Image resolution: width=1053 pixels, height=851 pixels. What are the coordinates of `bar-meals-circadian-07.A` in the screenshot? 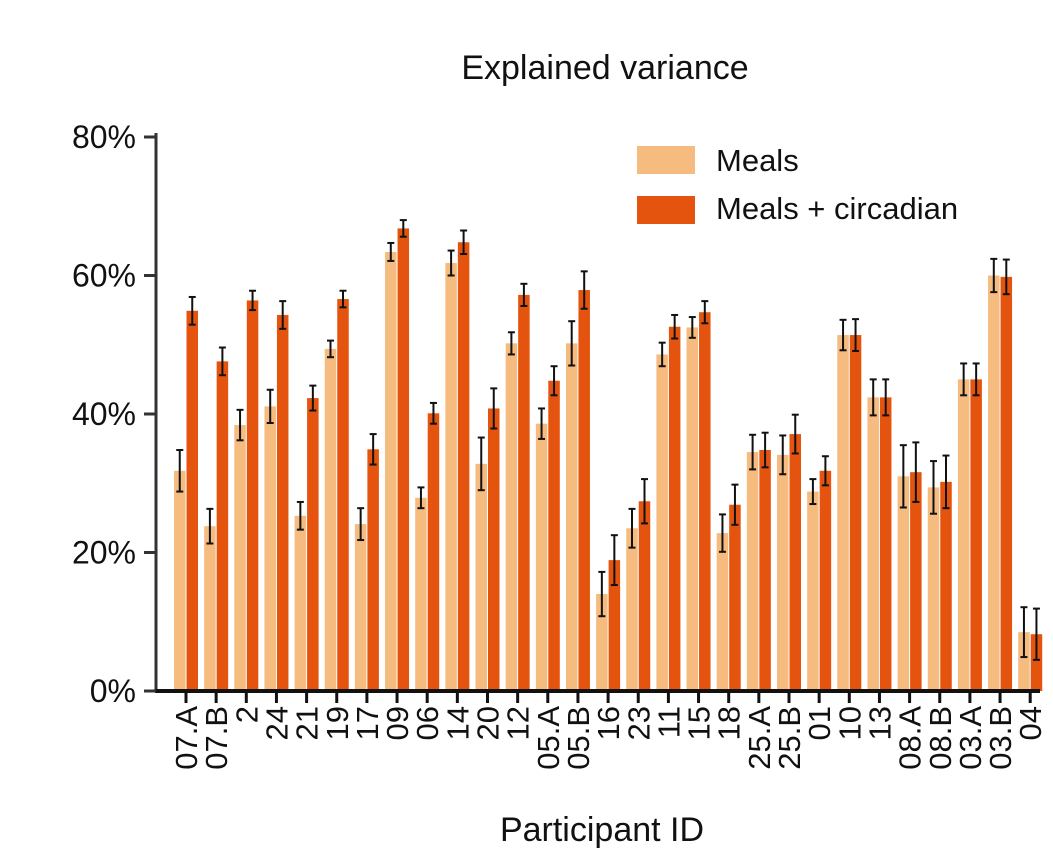 It's located at (192, 500).